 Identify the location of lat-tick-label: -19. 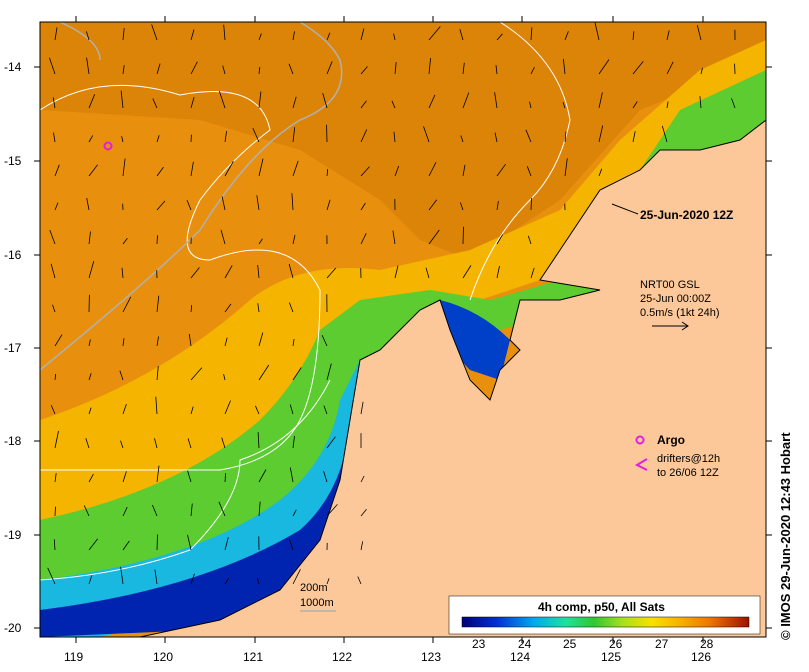
(13, 535).